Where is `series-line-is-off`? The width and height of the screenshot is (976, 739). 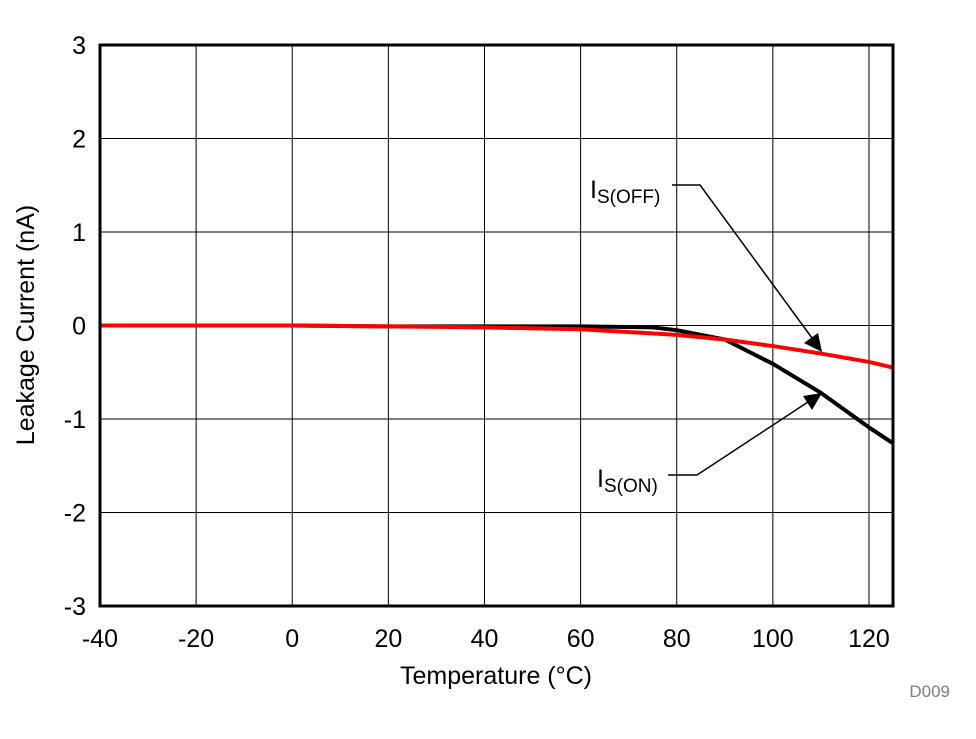
series-line-is-off is located at coordinates (497, 346).